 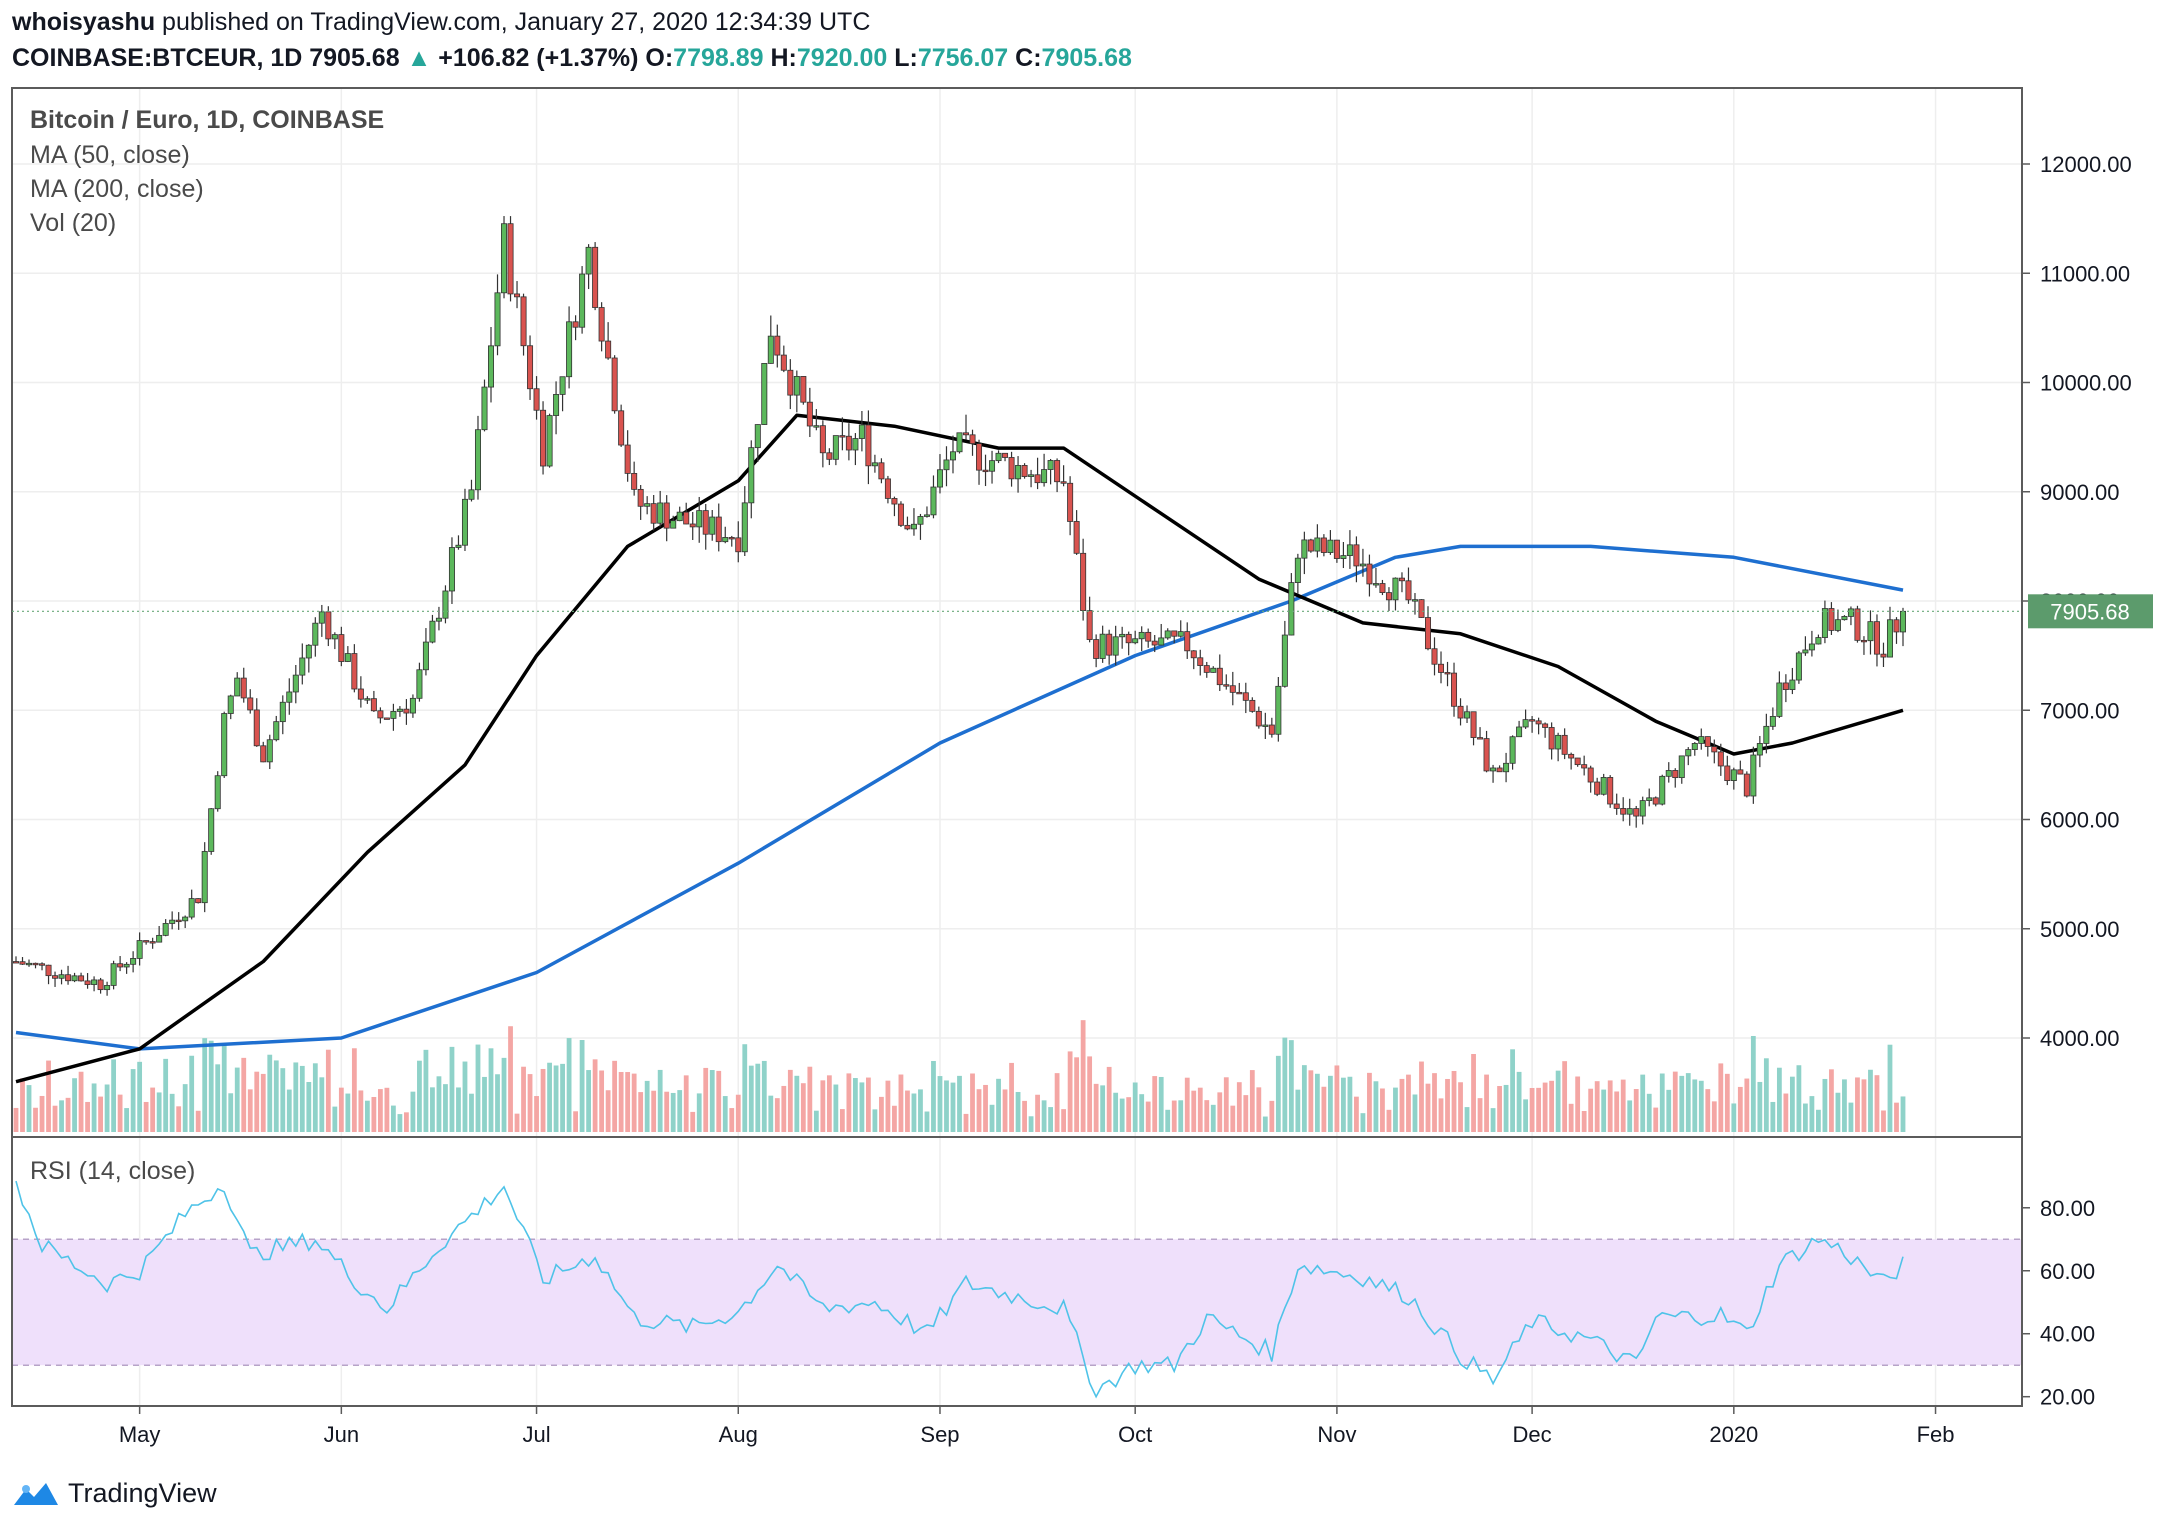 What do you see at coordinates (84, 22) in the screenshot?
I see `author: whoisyashu` at bounding box center [84, 22].